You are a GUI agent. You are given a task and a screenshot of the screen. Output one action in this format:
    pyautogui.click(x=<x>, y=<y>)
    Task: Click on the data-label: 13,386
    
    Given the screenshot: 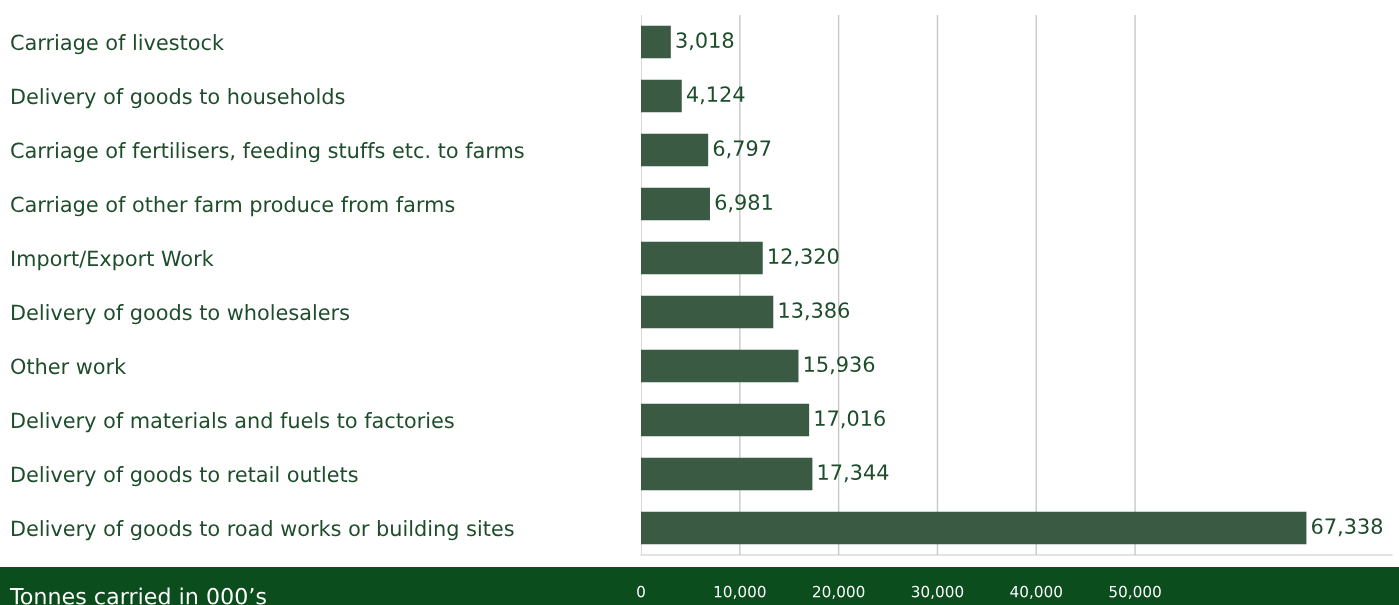 What is the action you would take?
    pyautogui.click(x=814, y=311)
    